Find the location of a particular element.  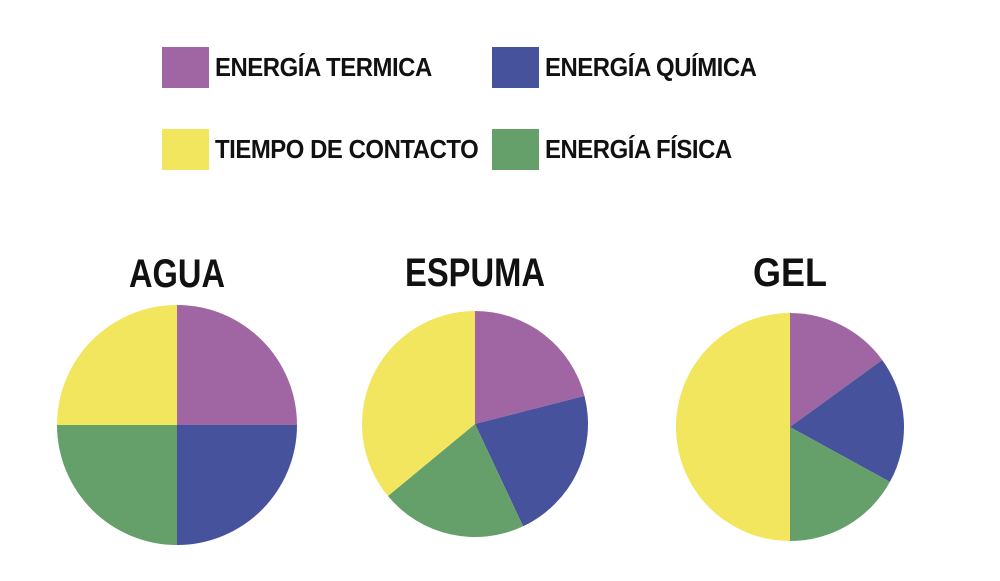

legend-item-energia-fisica: ENERGÍA FÍSICA is located at coordinates (620, 149).